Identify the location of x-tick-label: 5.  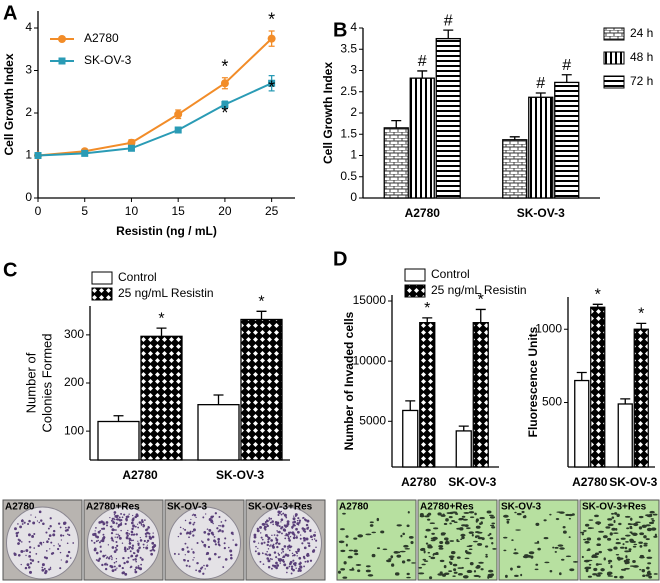
(84, 211).